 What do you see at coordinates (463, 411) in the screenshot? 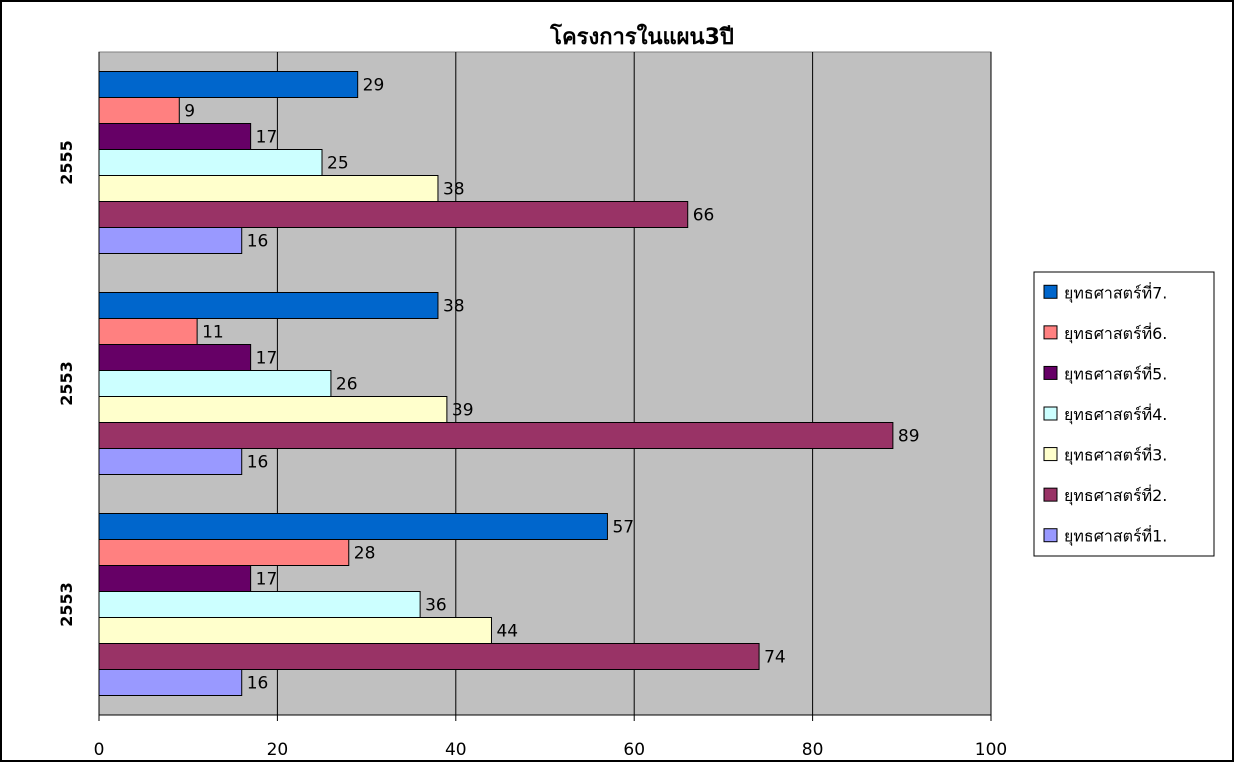
I see `data-label: 39` at bounding box center [463, 411].